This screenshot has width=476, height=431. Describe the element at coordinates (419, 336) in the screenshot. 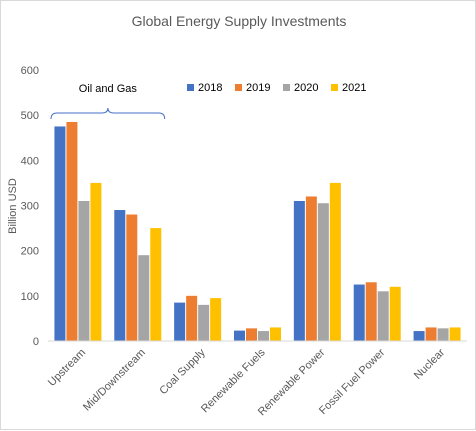

I see `bar-nuclear-2018` at that location.